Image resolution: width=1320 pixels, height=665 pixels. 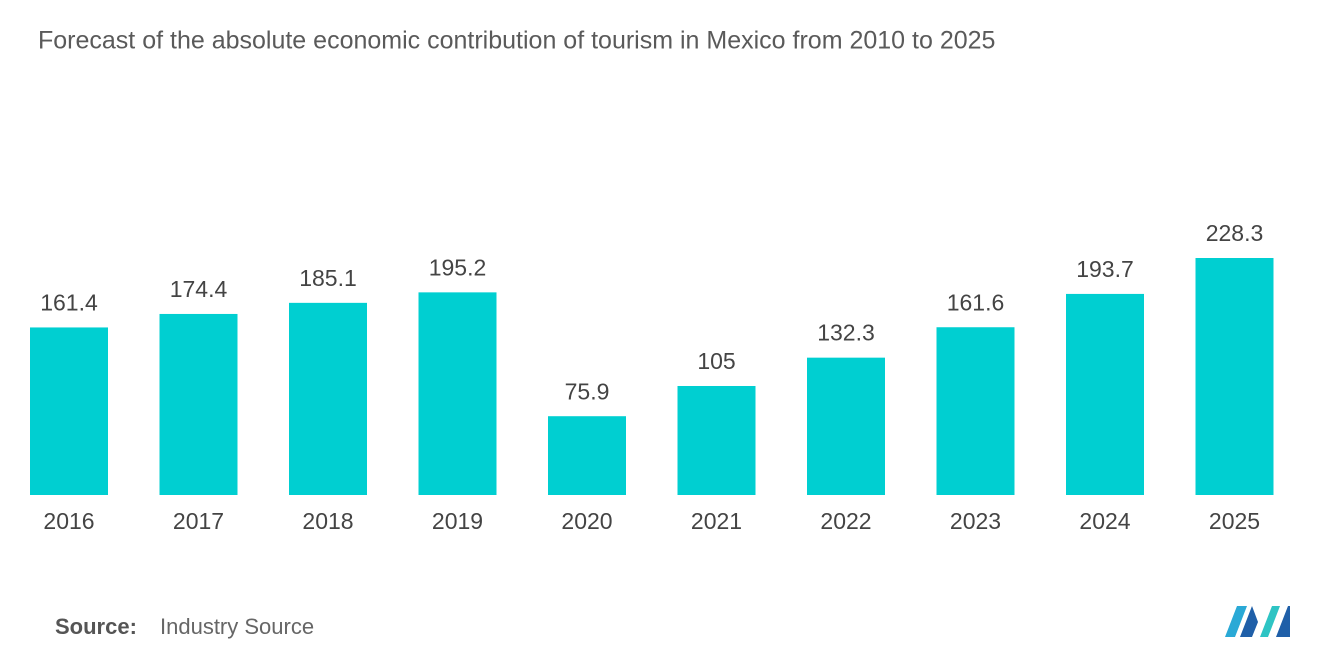 I want to click on value-label: 228.3, so click(x=1235, y=233).